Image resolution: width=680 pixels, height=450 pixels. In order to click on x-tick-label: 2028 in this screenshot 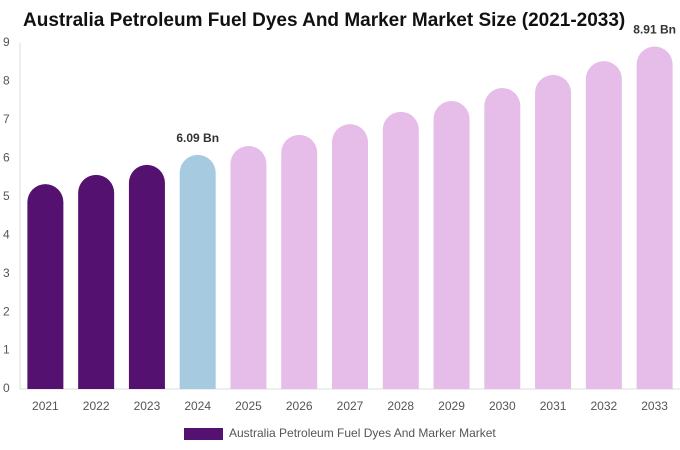, I will do `click(400, 406)`.